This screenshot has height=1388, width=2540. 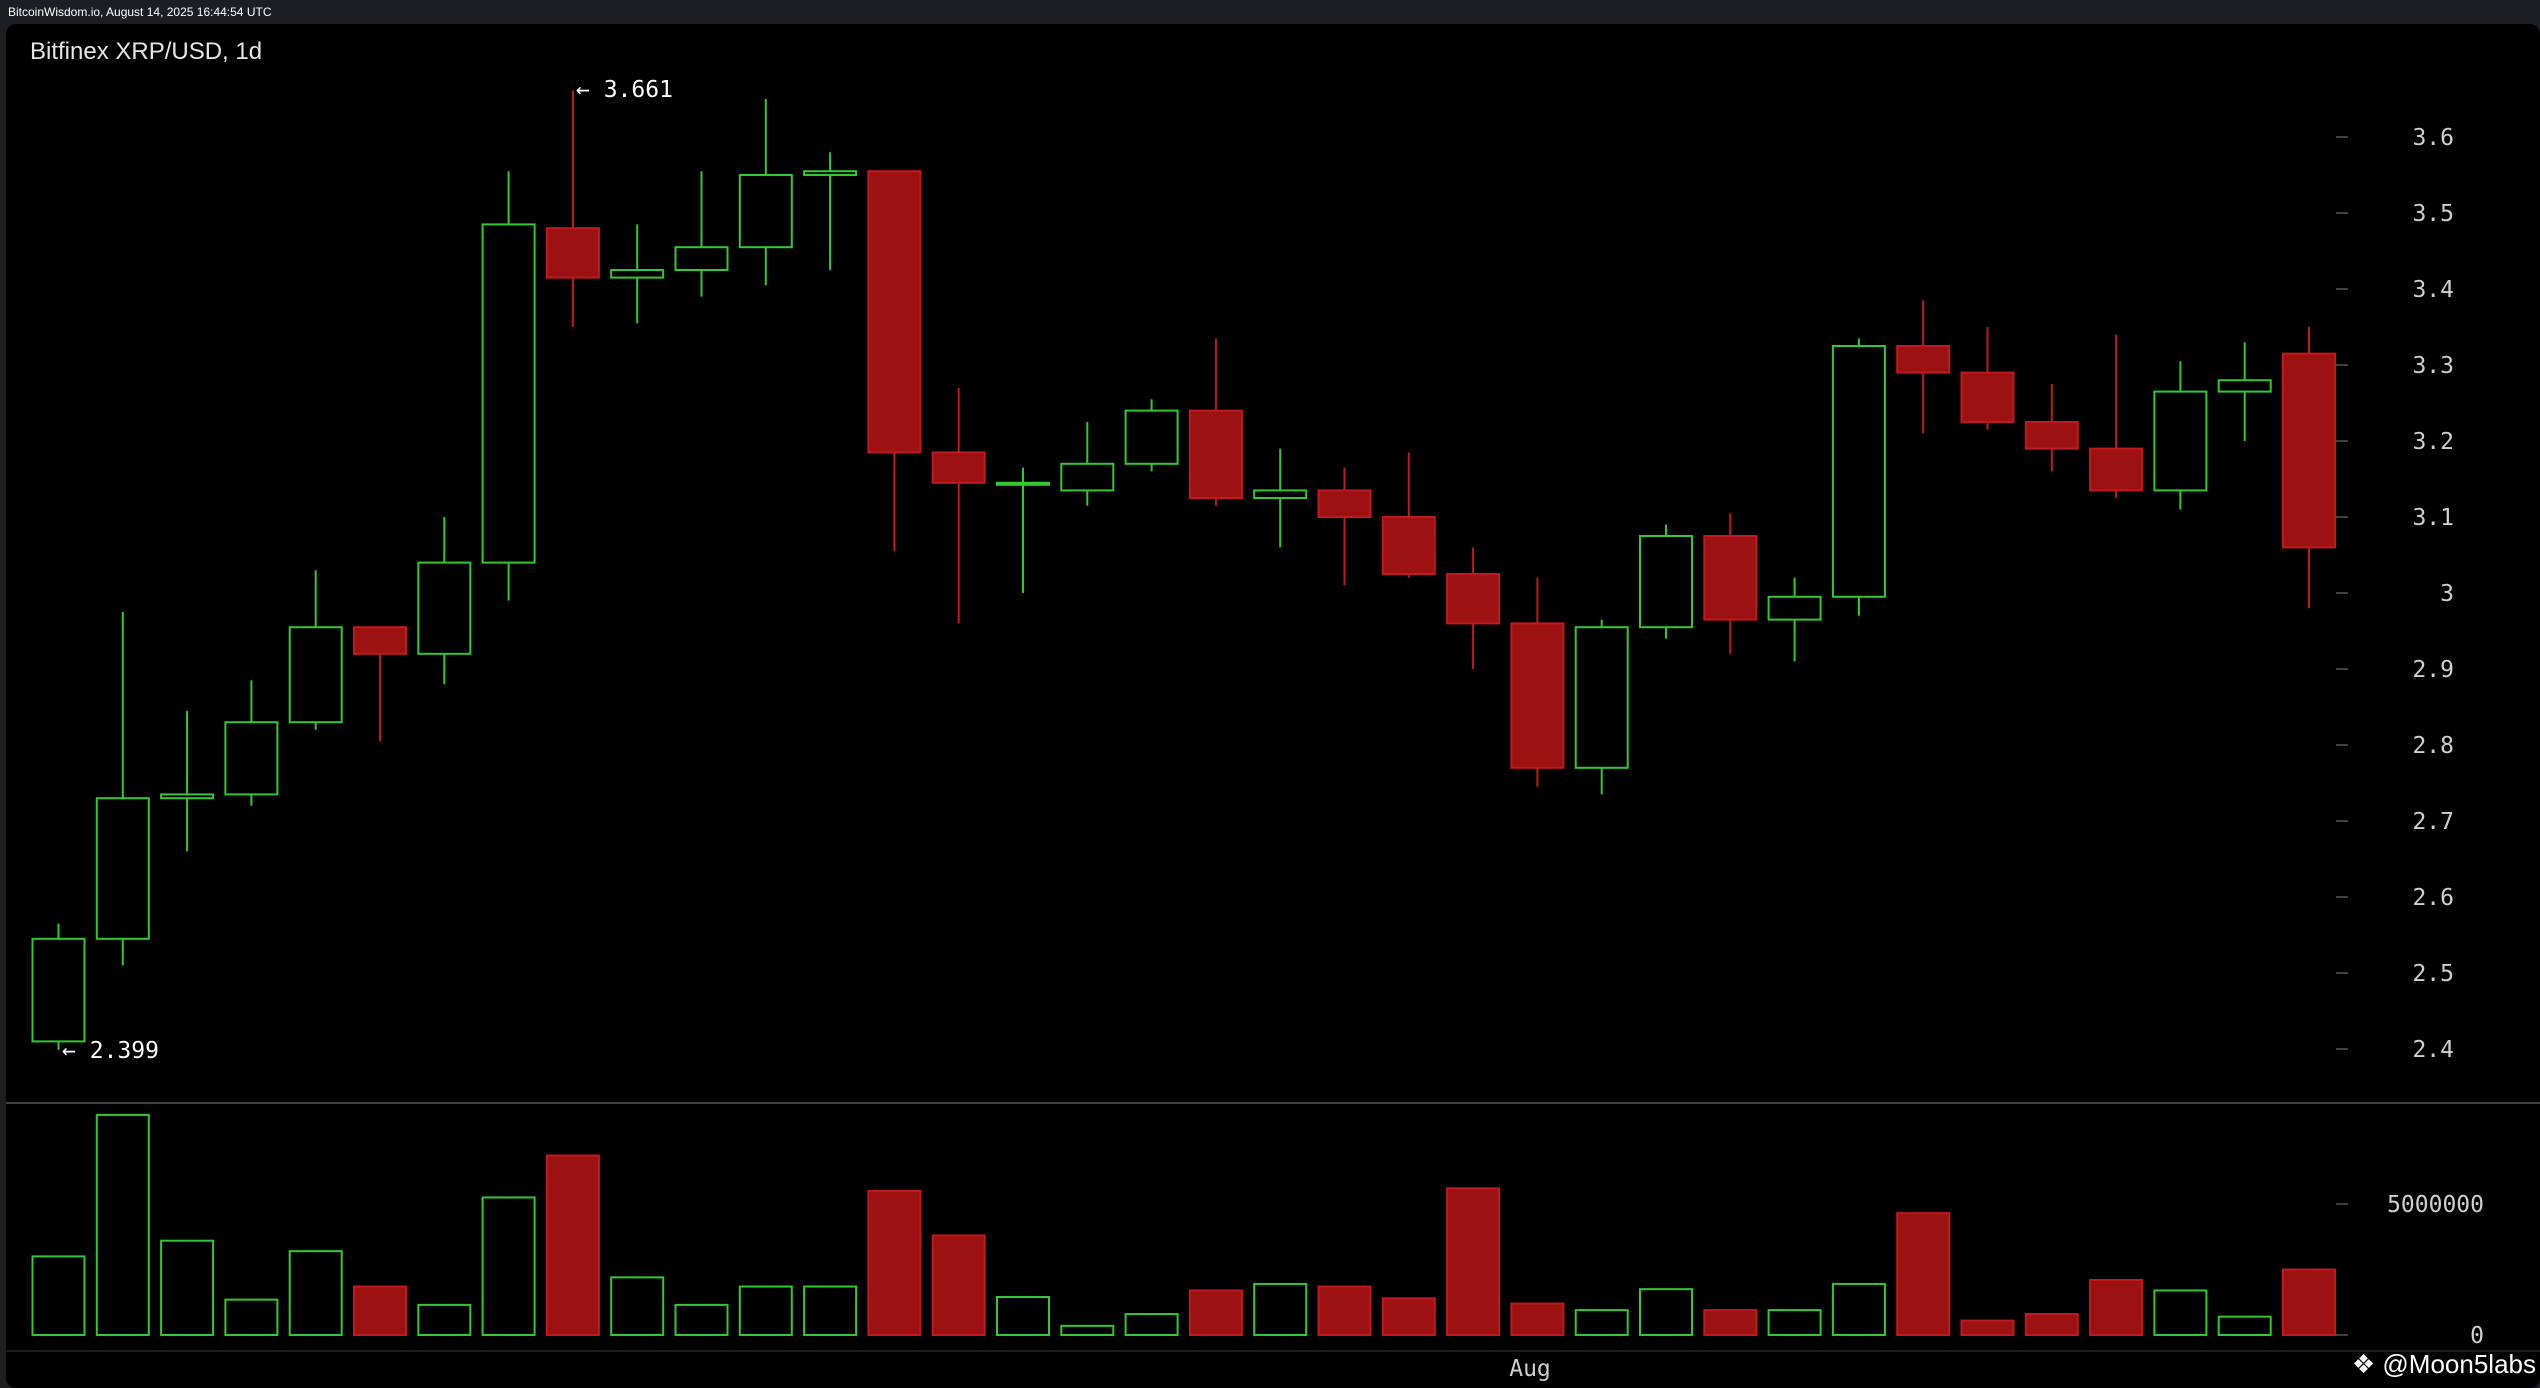 I want to click on watermark-text: @Moon5labs, so click(x=2459, y=1364).